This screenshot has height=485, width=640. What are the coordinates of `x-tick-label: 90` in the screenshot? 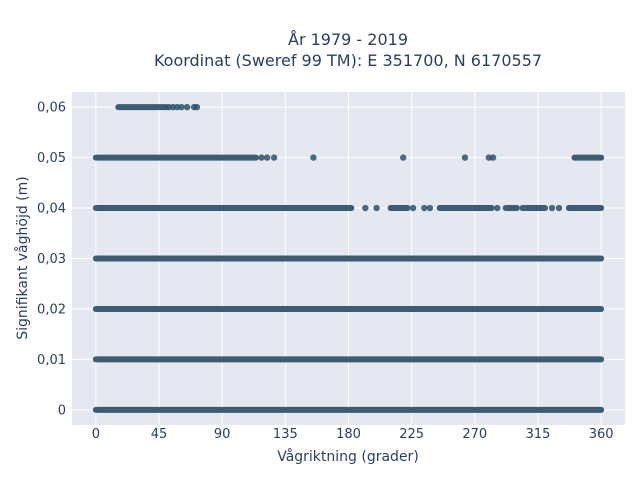 It's located at (222, 434).